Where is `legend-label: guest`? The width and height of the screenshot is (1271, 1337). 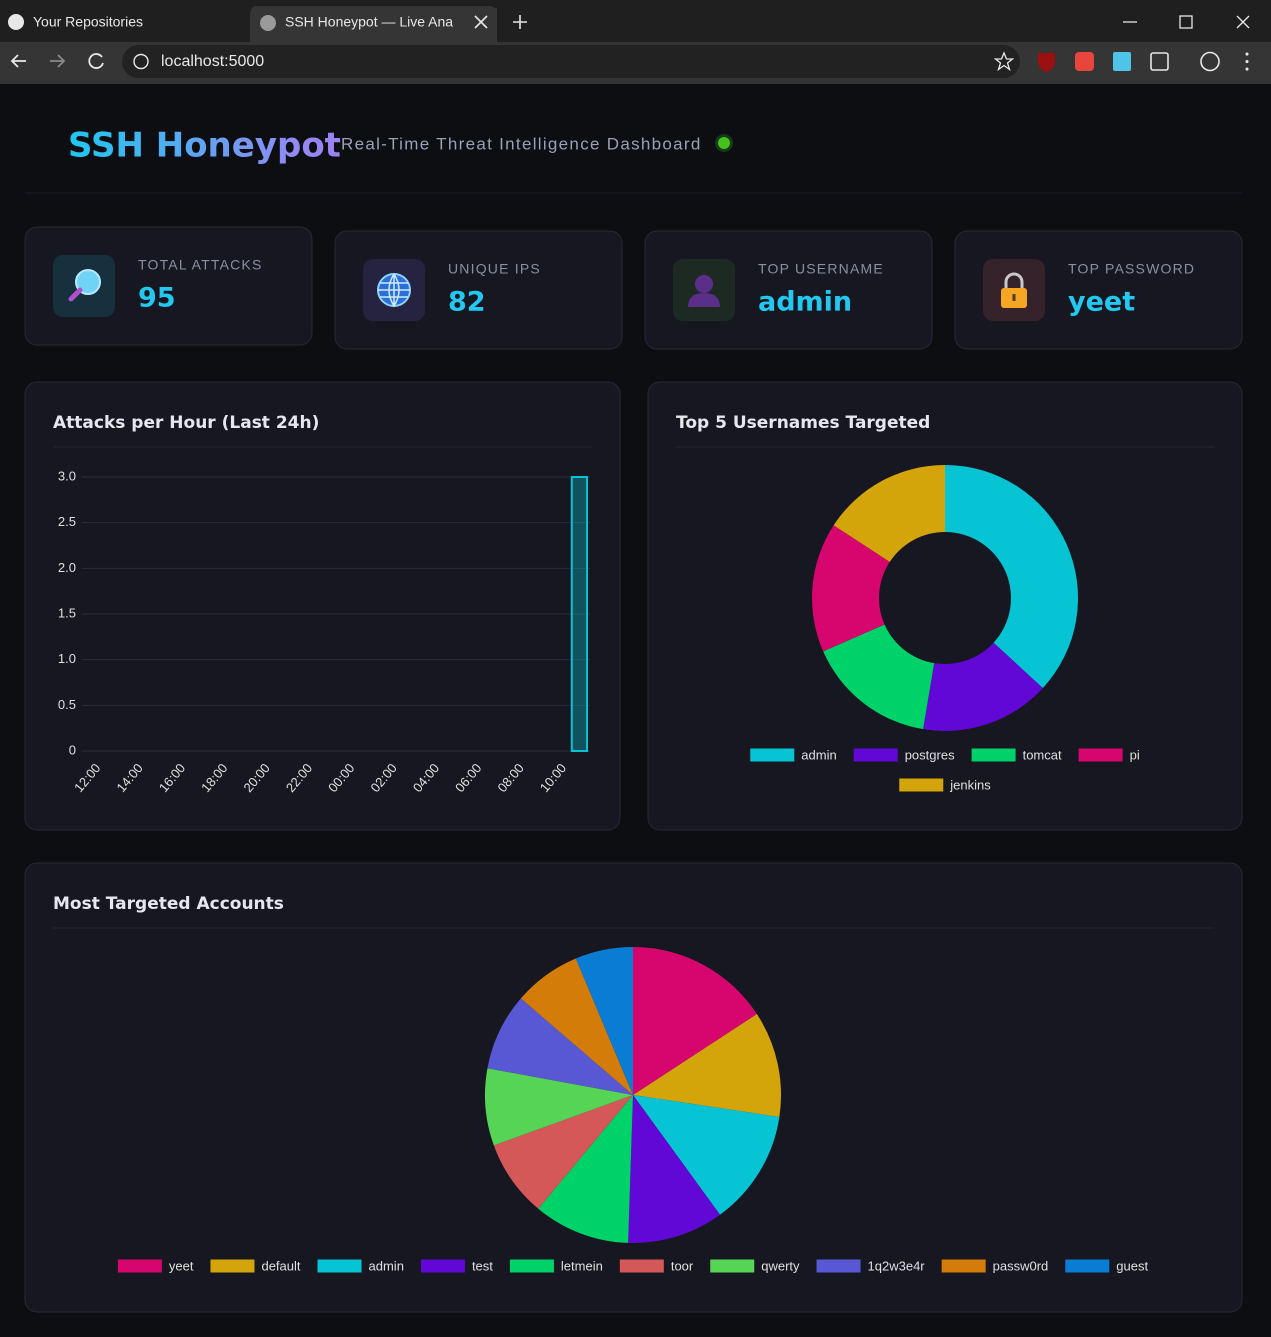 legend-label: guest is located at coordinates (1132, 1265).